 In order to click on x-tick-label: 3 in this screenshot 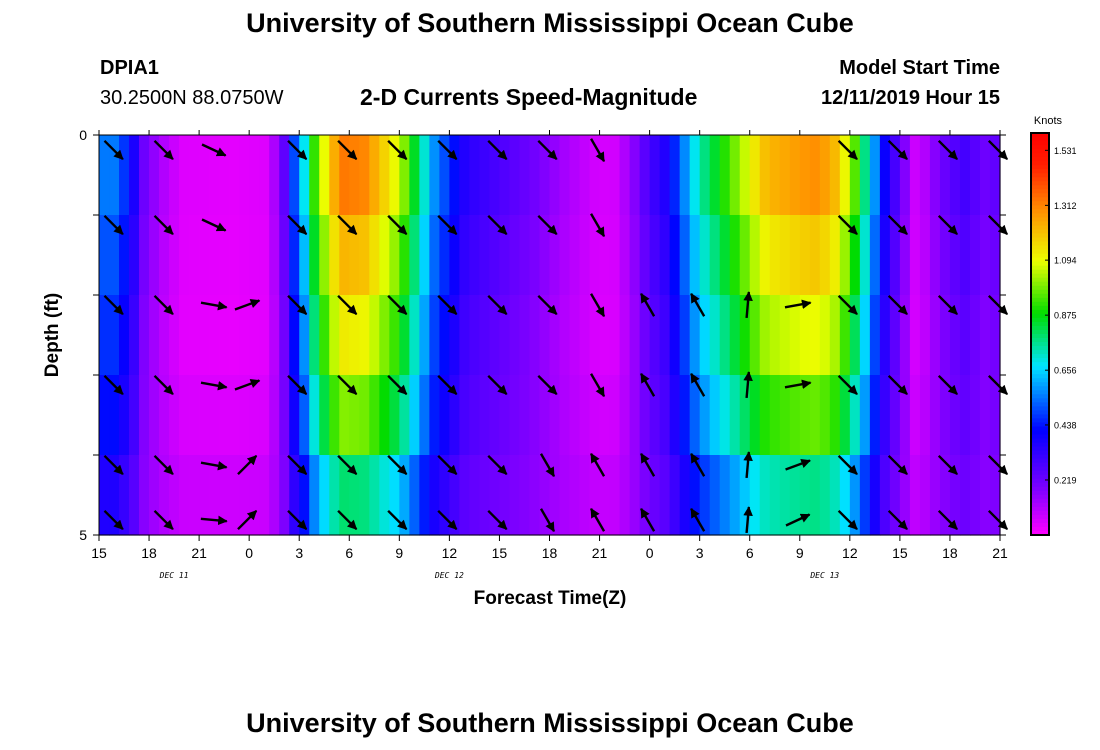, I will do `click(299, 553)`.